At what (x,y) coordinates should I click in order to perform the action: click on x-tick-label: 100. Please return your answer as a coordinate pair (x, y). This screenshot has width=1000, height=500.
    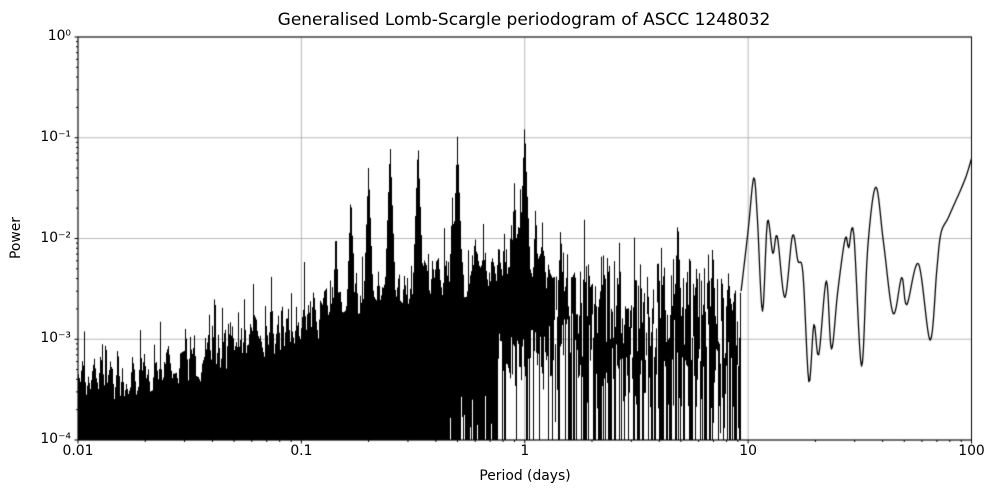
    Looking at the image, I should click on (971, 451).